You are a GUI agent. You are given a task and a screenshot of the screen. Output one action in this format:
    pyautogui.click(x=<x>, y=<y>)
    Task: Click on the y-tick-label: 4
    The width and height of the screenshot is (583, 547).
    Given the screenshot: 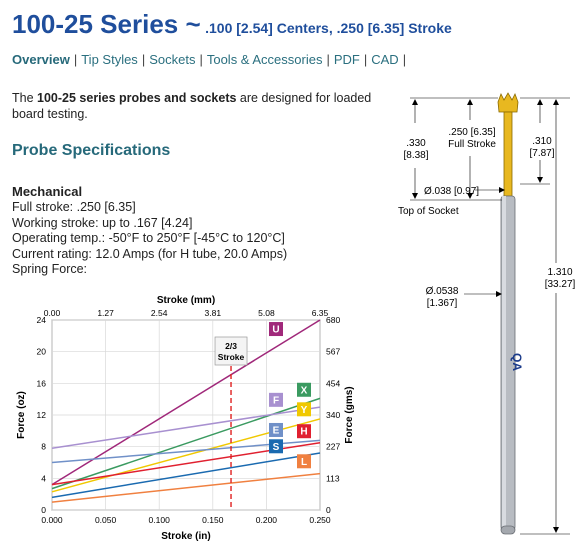 What is the action you would take?
    pyautogui.click(x=43, y=478)
    